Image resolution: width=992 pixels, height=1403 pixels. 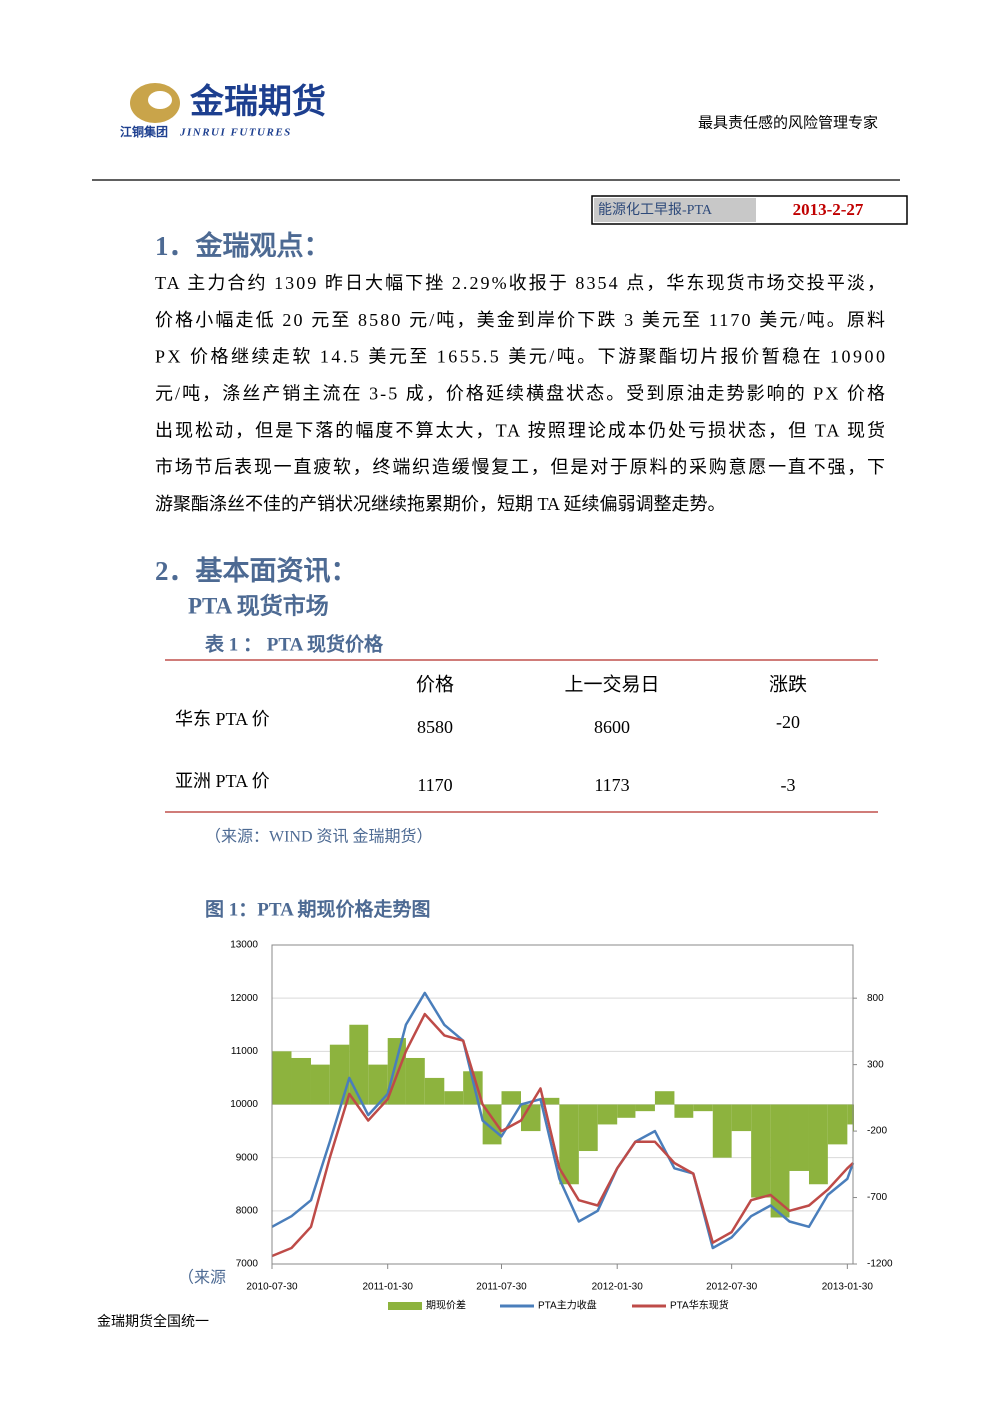 I want to click on footer: 金瑞期货全国统一, so click(x=153, y=1321).